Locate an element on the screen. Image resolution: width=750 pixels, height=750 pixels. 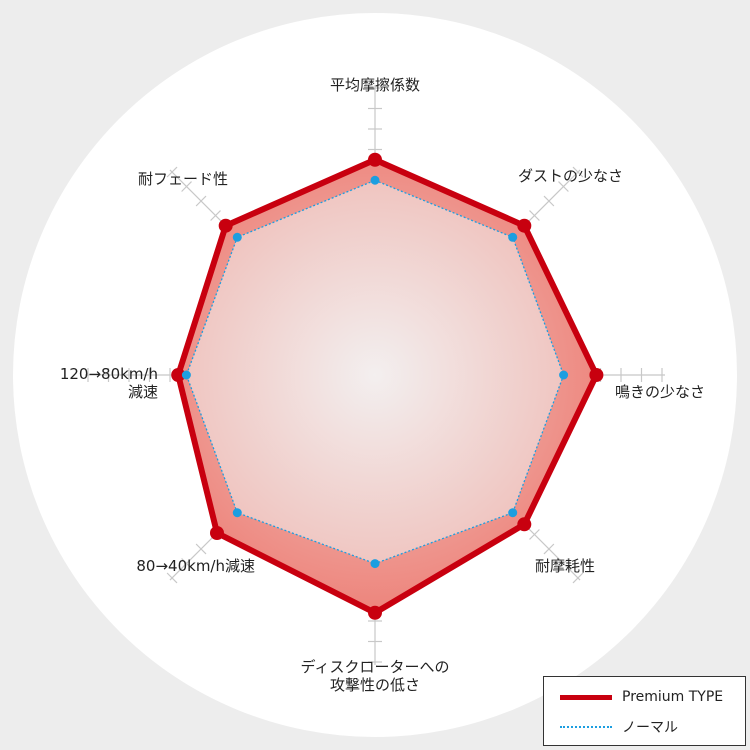
axis-label-line: 鳴きの少なさ is located at coordinates (660, 392).